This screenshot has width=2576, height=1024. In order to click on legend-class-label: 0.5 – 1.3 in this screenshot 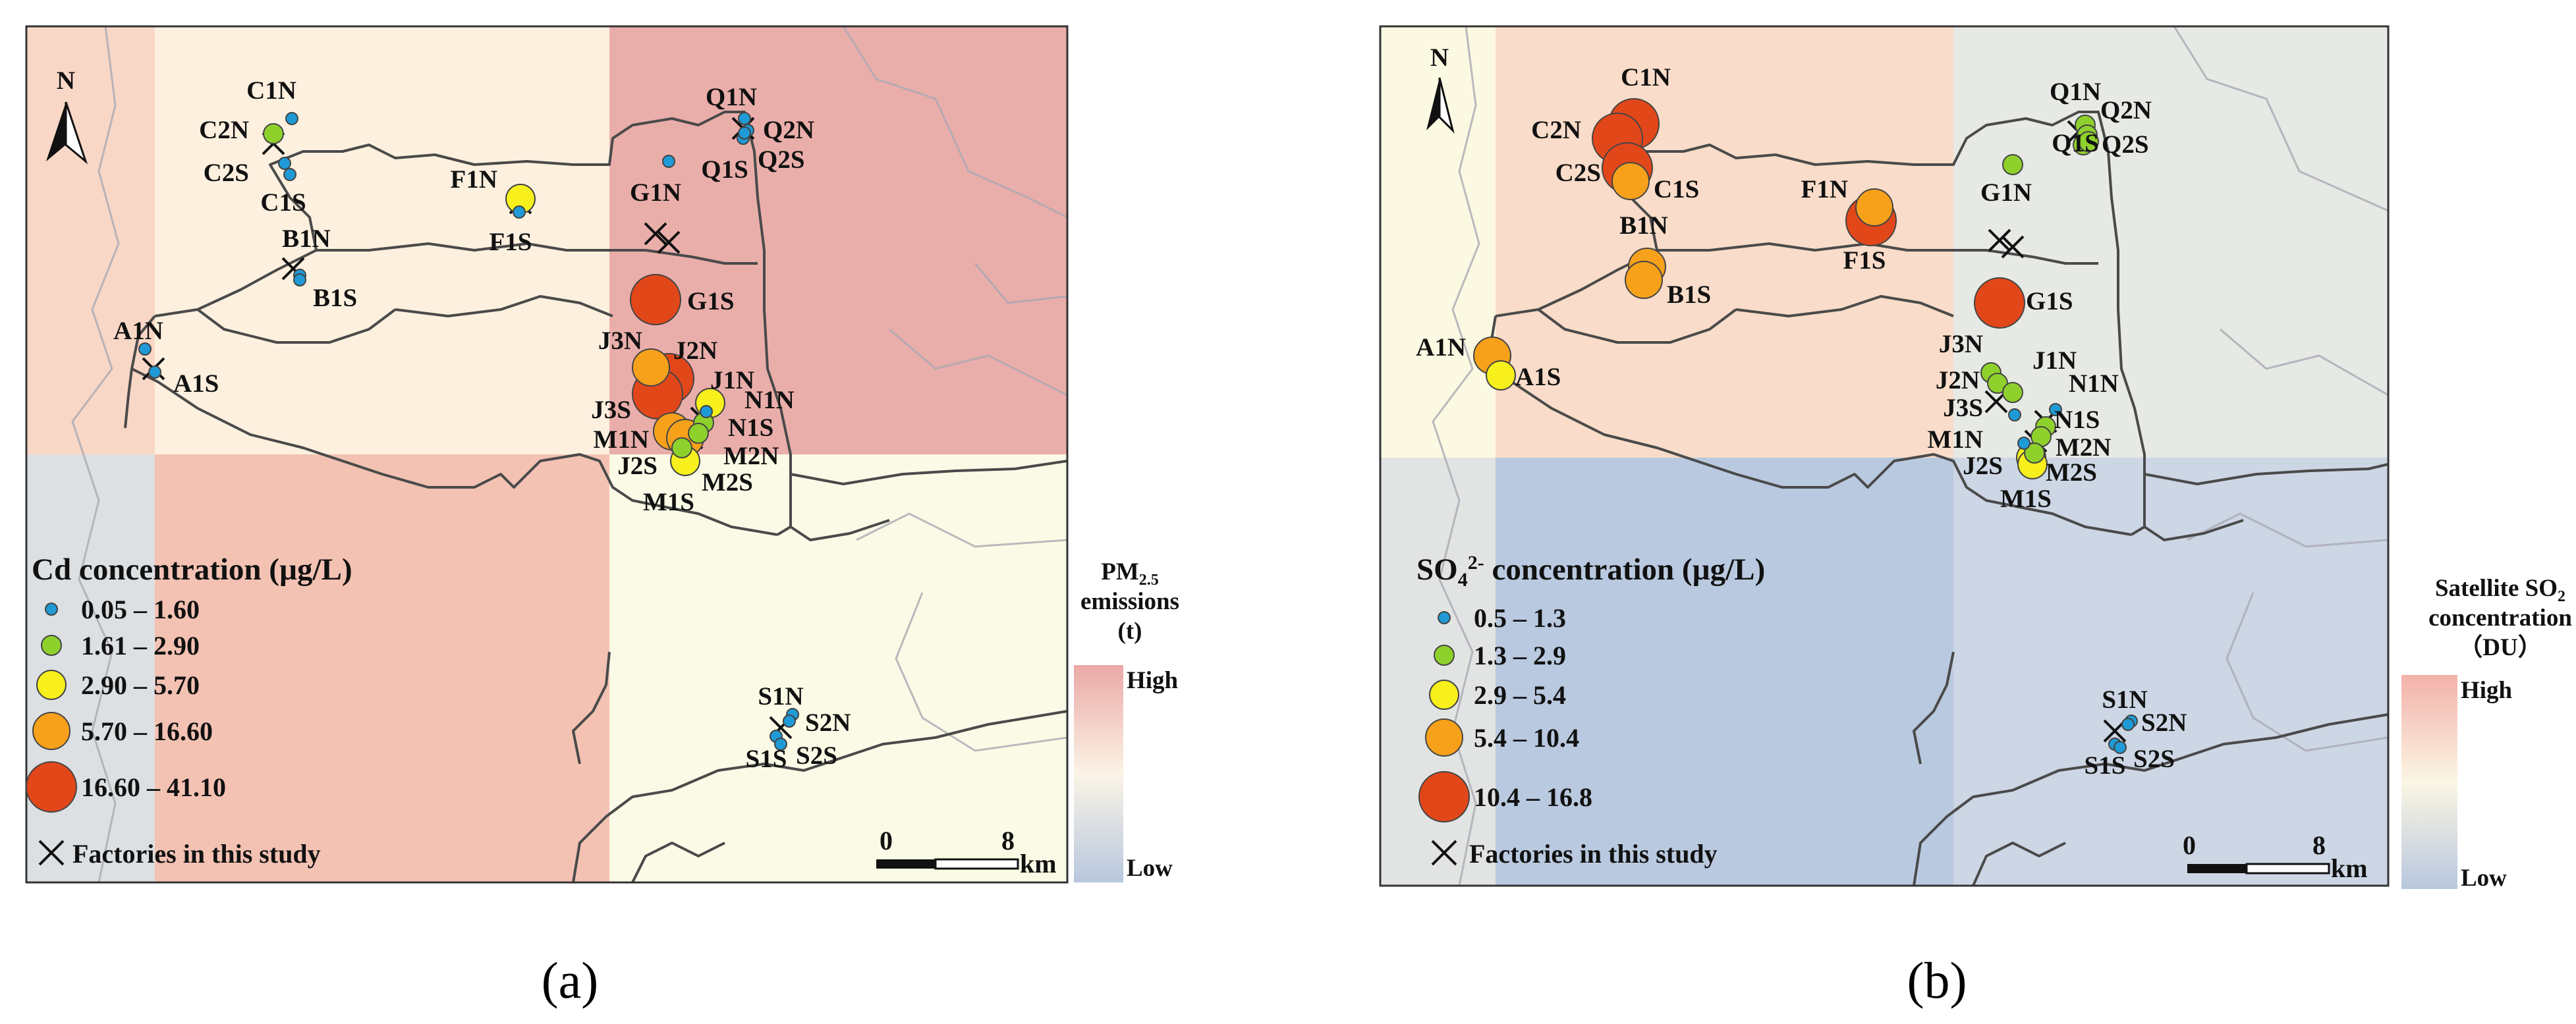, I will do `click(1520, 618)`.